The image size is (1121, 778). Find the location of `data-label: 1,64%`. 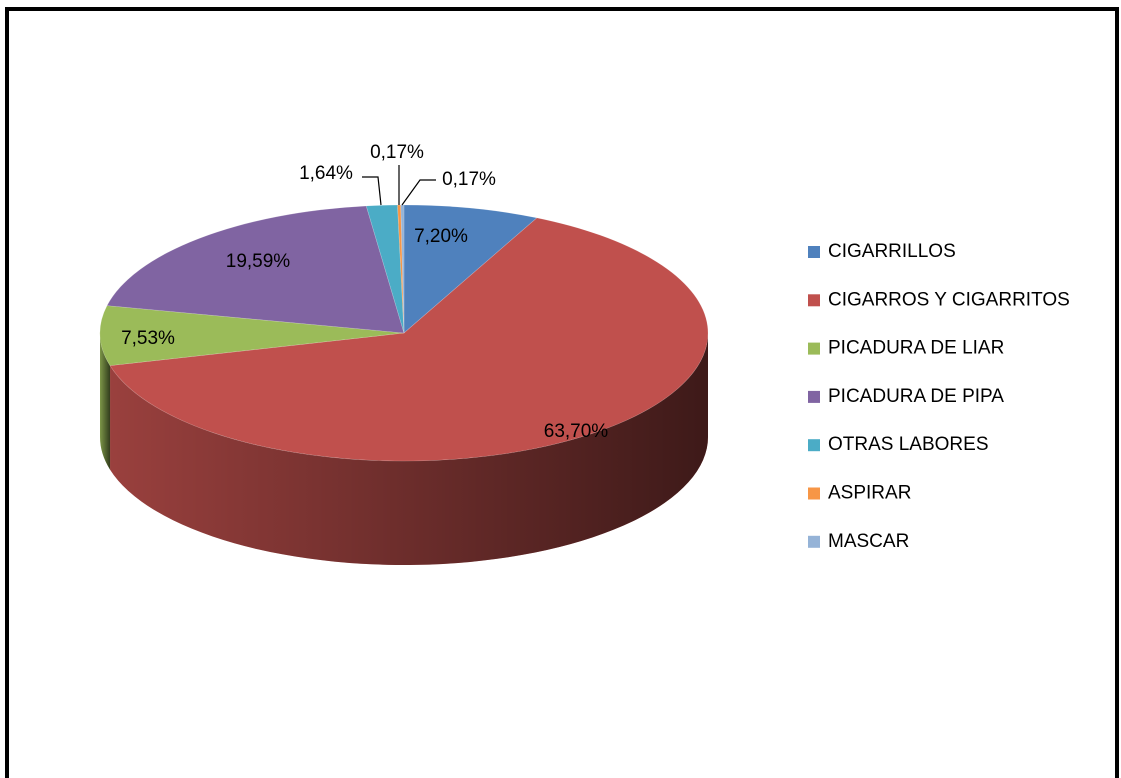

data-label: 1,64% is located at coordinates (326, 173).